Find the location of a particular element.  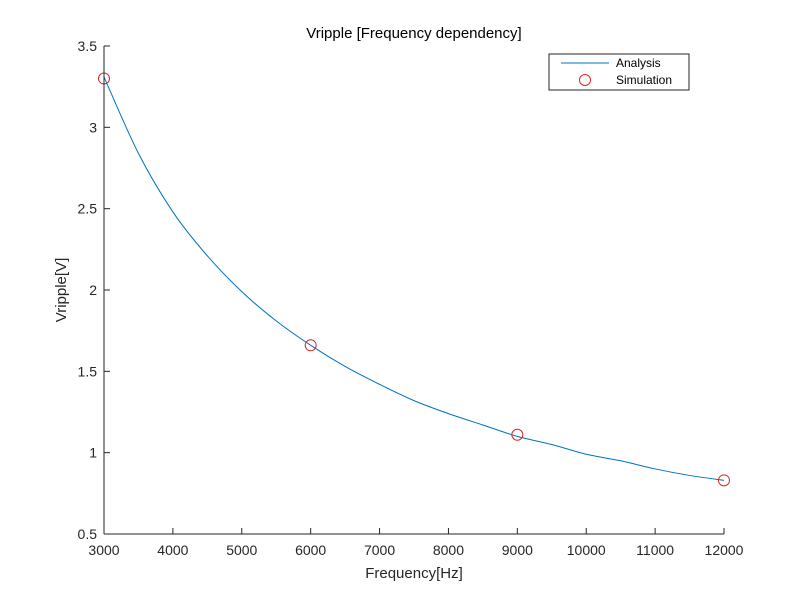

legend-simulation-label: Simulation is located at coordinates (644, 80).